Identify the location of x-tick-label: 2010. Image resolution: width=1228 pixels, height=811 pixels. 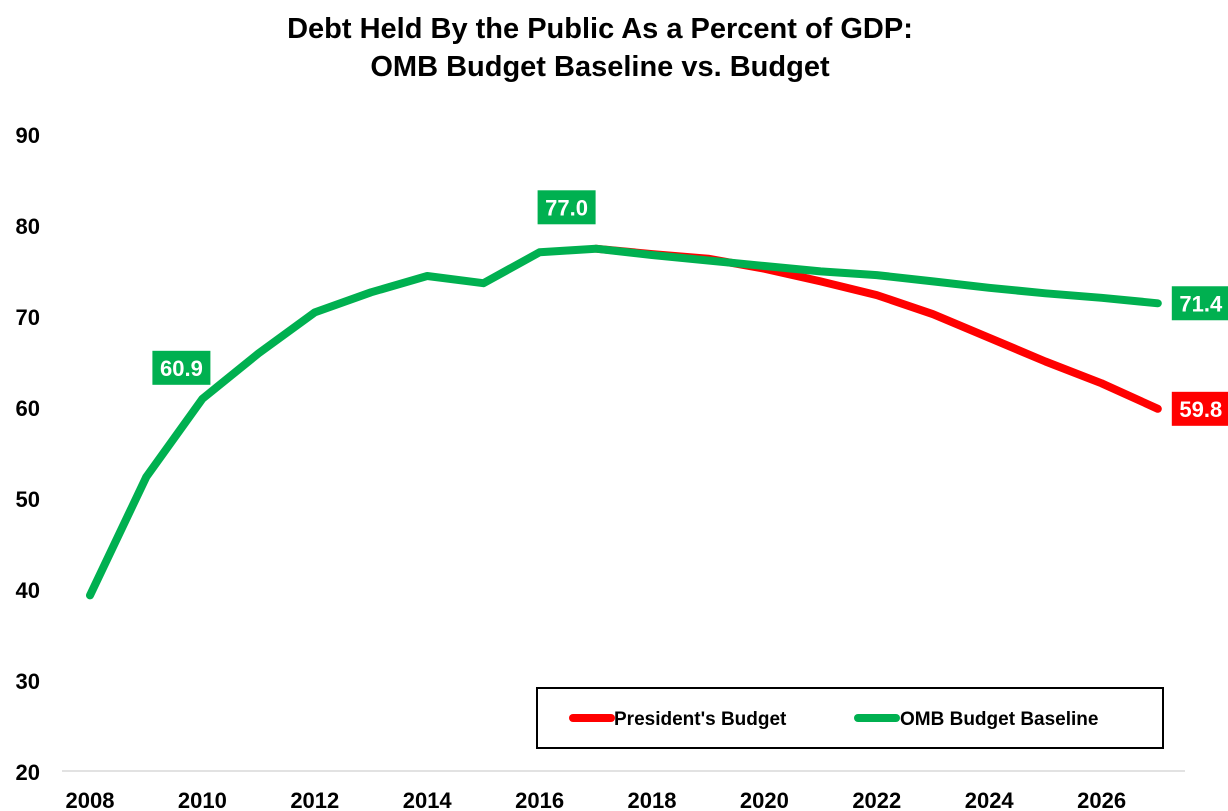
(202, 799).